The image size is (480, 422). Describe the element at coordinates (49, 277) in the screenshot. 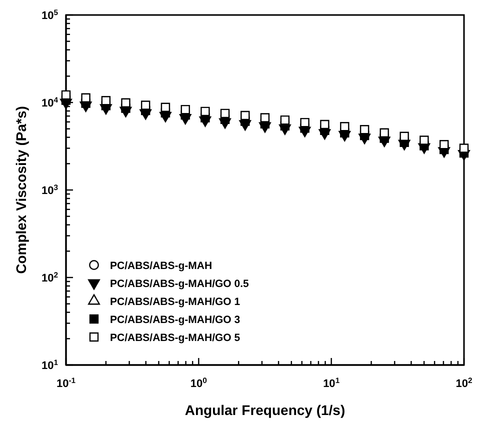

I see `y-tick-label: 10$^{2}$` at that location.